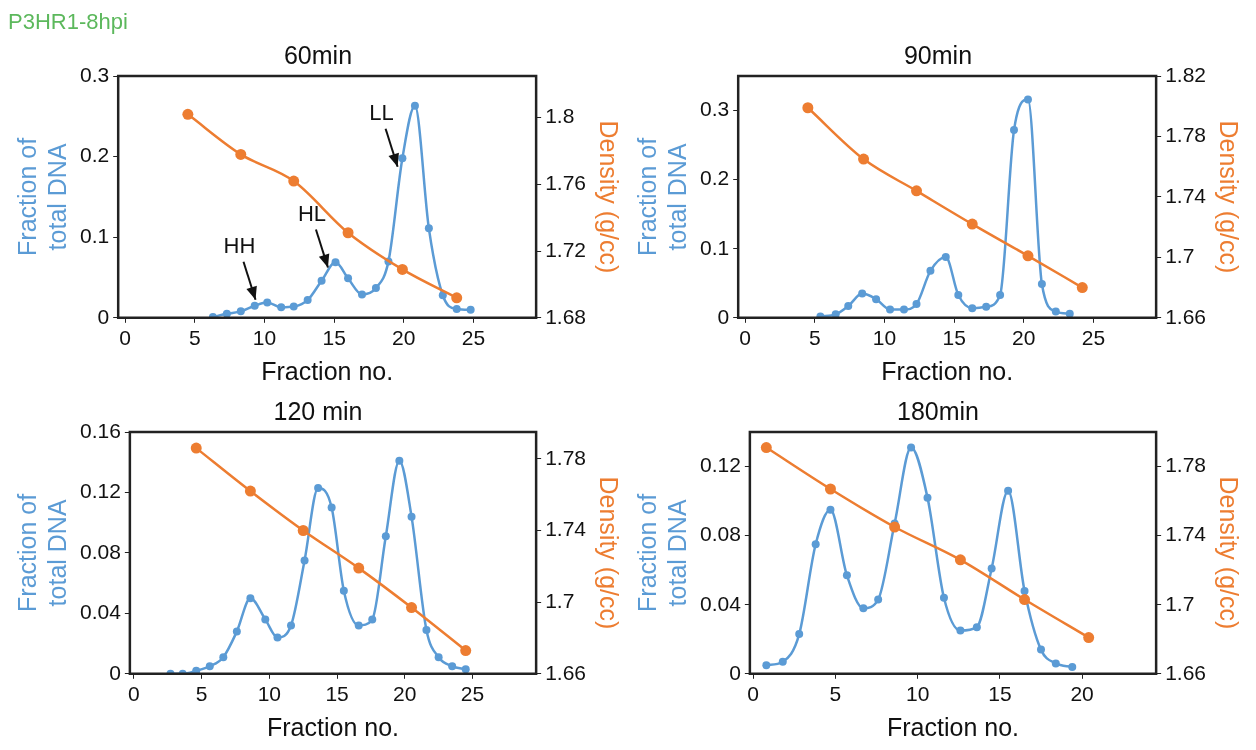  Describe the element at coordinates (312, 213) in the screenshot. I see `annotation: HL` at that location.